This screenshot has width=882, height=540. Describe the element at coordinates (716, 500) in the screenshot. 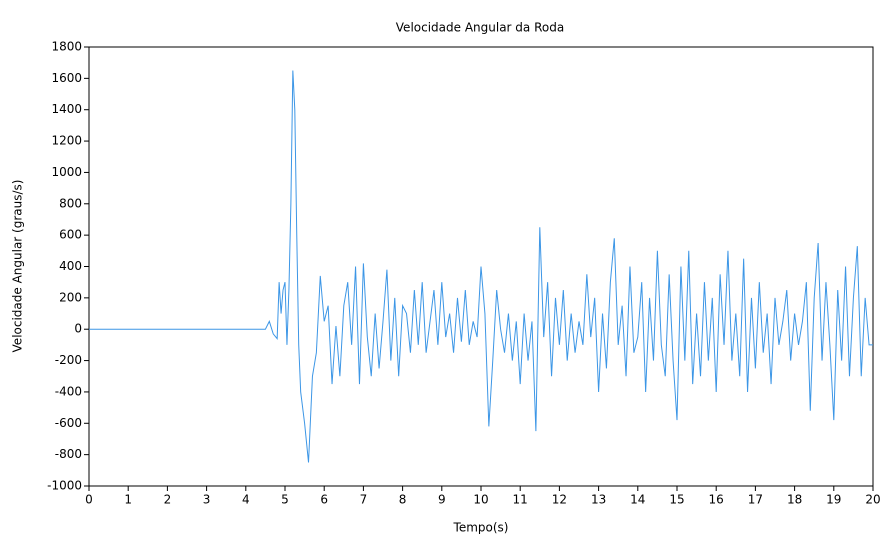

I see `x-tick-label: 16` at that location.